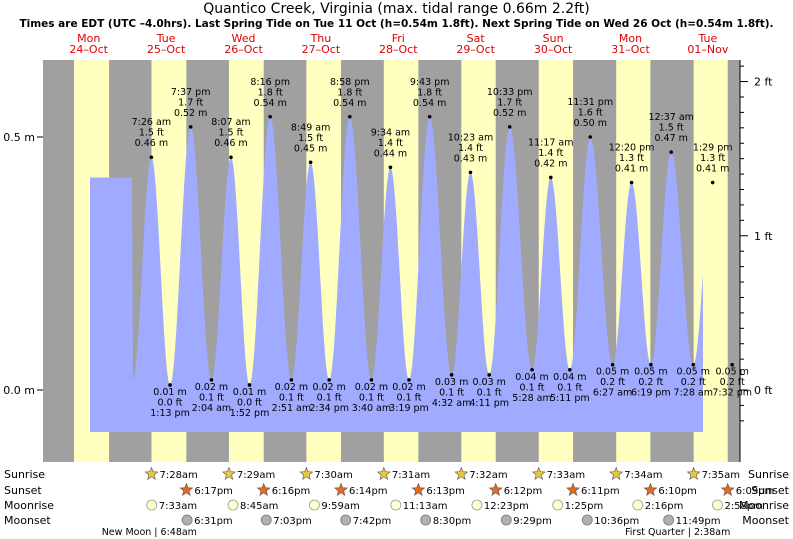  Describe the element at coordinates (712, 169) in the screenshot. I see `tide-label: 0.41 m` at that location.